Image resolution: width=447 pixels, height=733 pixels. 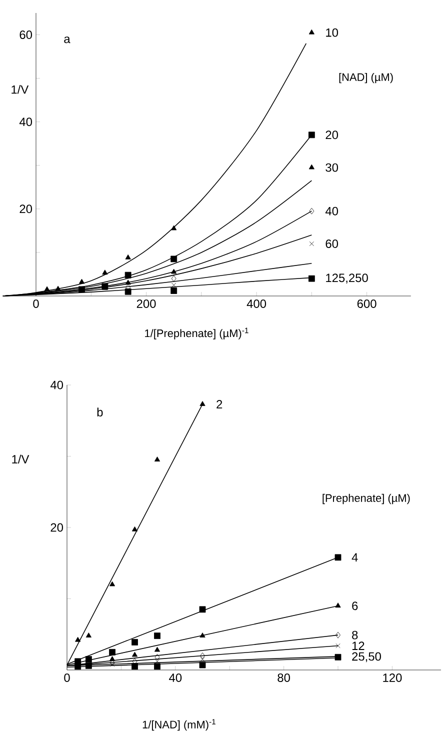 I want to click on y-tick-label: 60, so click(x=26, y=34).